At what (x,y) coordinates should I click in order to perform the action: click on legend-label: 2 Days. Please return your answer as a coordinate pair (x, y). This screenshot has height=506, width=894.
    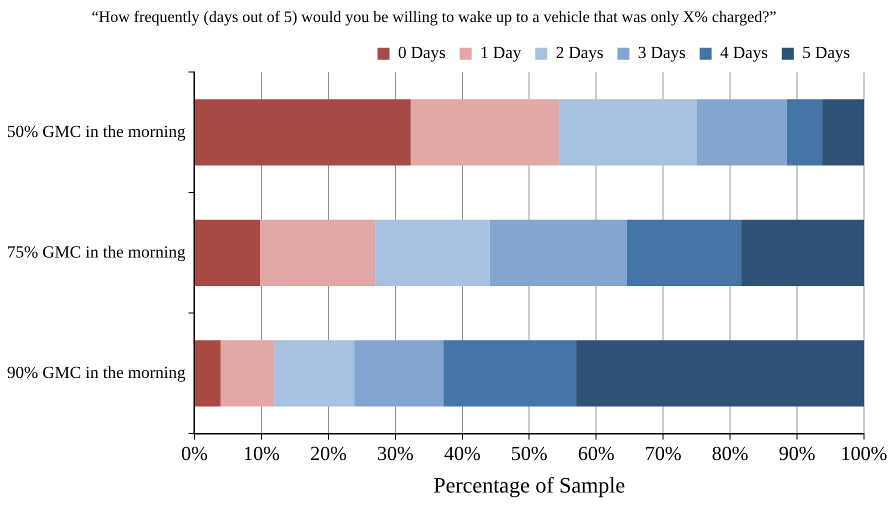
    Looking at the image, I should click on (580, 52).